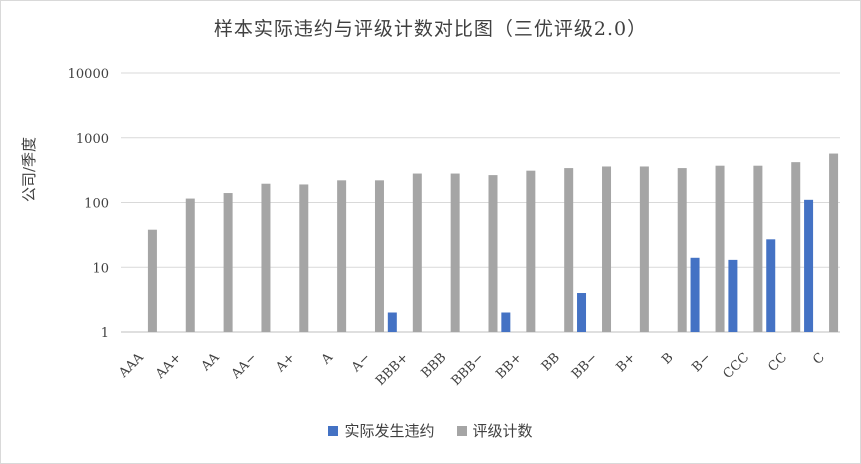  I want to click on y-tick-label: 100, so click(96, 204).